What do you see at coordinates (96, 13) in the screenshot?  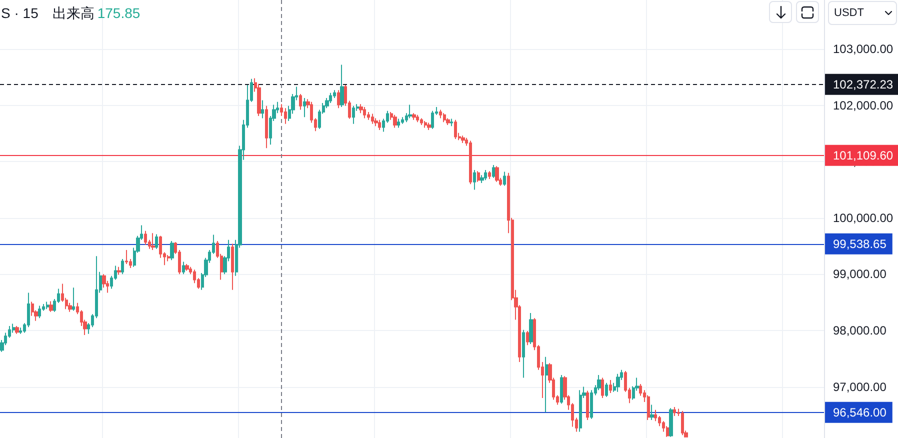 I see `annotation: 出来高 175.85` at bounding box center [96, 13].